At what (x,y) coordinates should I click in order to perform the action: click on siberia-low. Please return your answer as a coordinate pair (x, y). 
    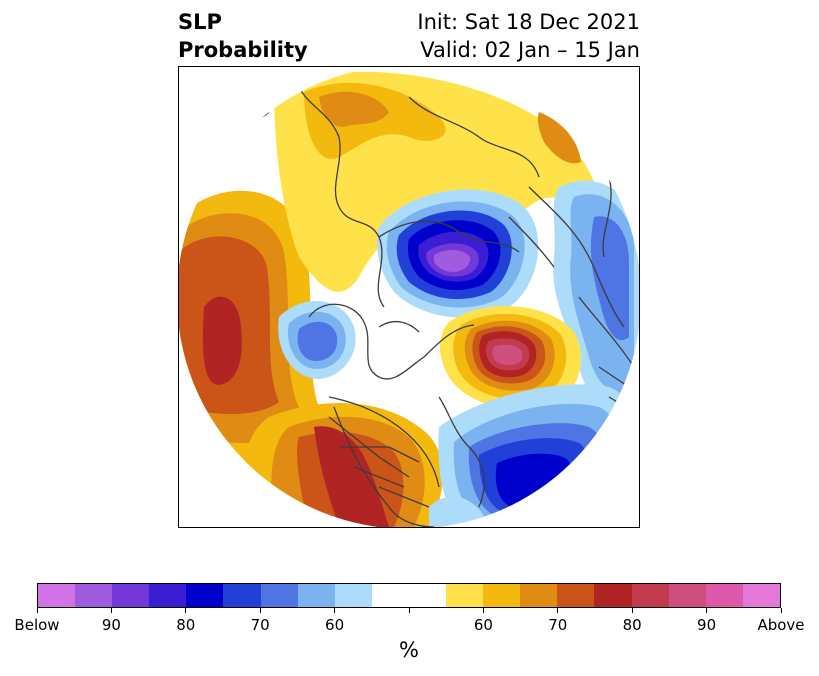
    Looking at the image, I should click on (596, 297).